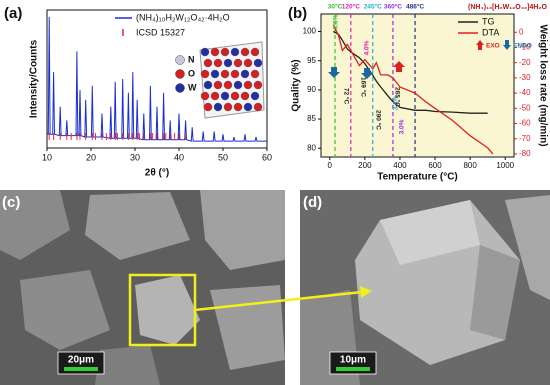 This screenshot has width=550, height=385. I want to click on zoom-arrow, so click(278, 301).